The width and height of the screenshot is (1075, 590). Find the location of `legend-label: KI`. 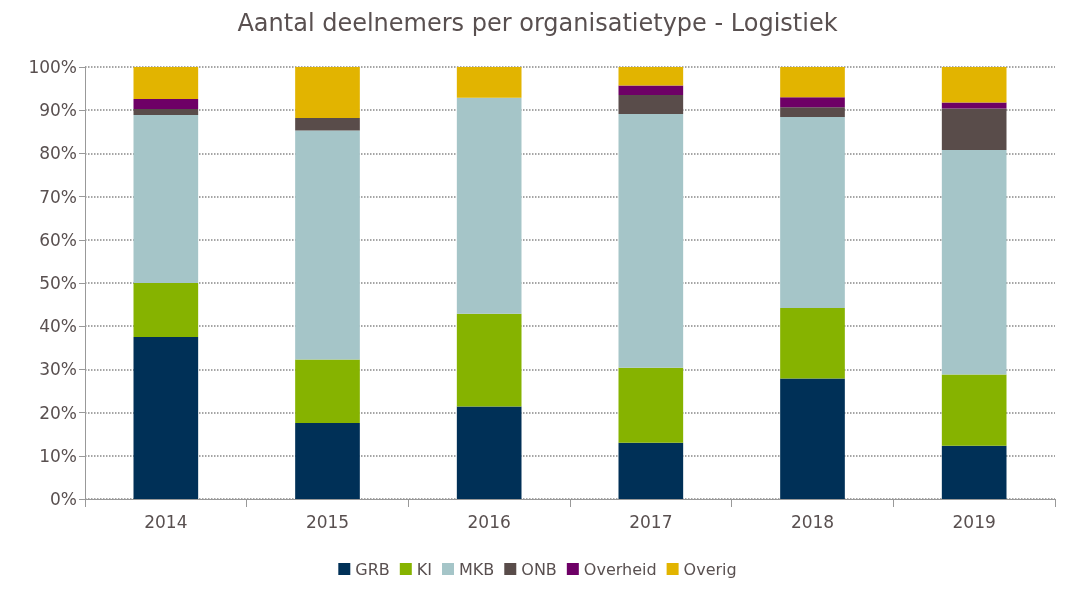

legend-label: KI is located at coordinates (424, 569).